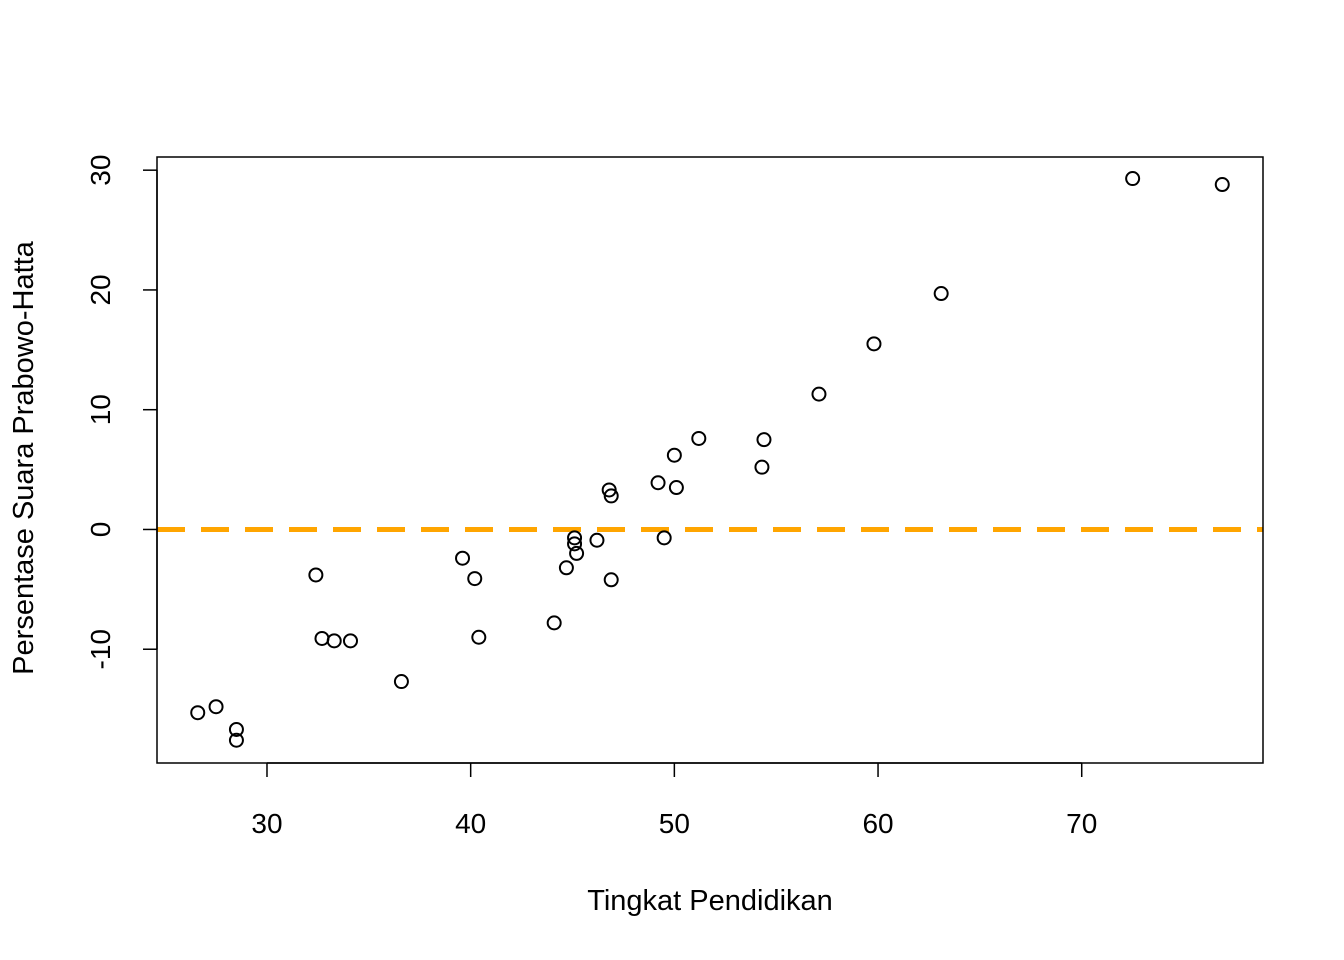  What do you see at coordinates (266, 823) in the screenshot?
I see `x-tick-label: 30` at bounding box center [266, 823].